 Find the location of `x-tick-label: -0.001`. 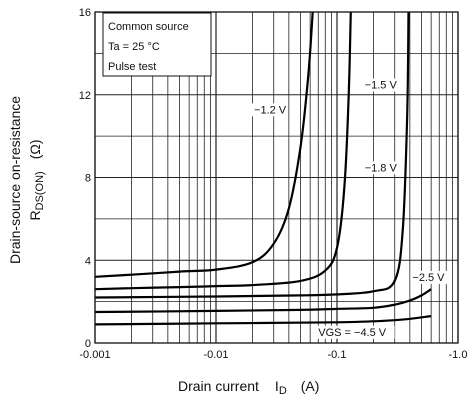

x-tick-label: -0.001 is located at coordinates (94, 355).